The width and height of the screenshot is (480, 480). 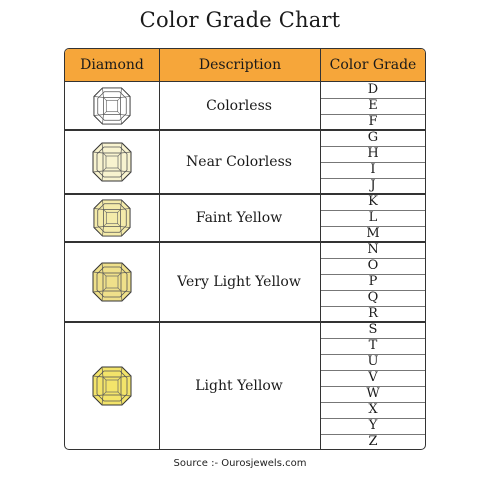 I want to click on table-header: Diamond Description Color Grade, so click(x=245, y=65).